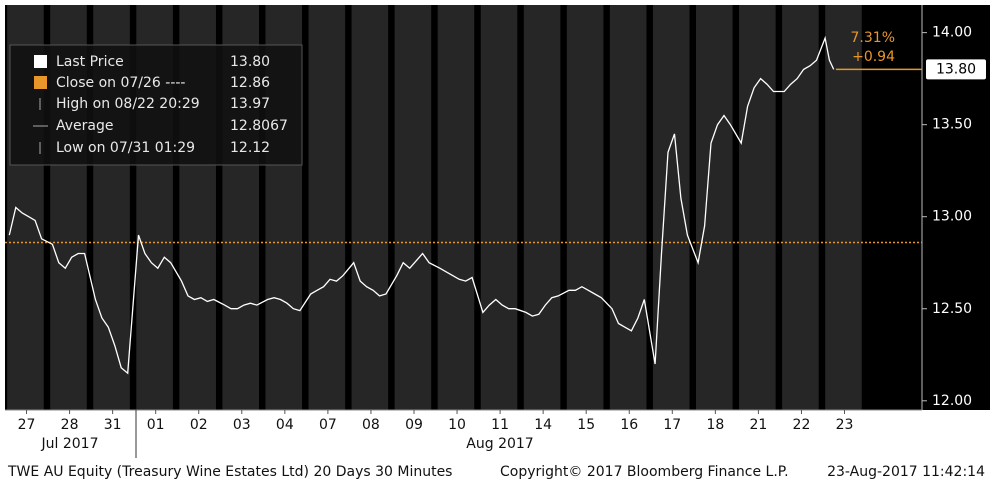 This screenshot has height=488, width=994. What do you see at coordinates (802, 425) in the screenshot?
I see `x-tick-label: 22` at bounding box center [802, 425].